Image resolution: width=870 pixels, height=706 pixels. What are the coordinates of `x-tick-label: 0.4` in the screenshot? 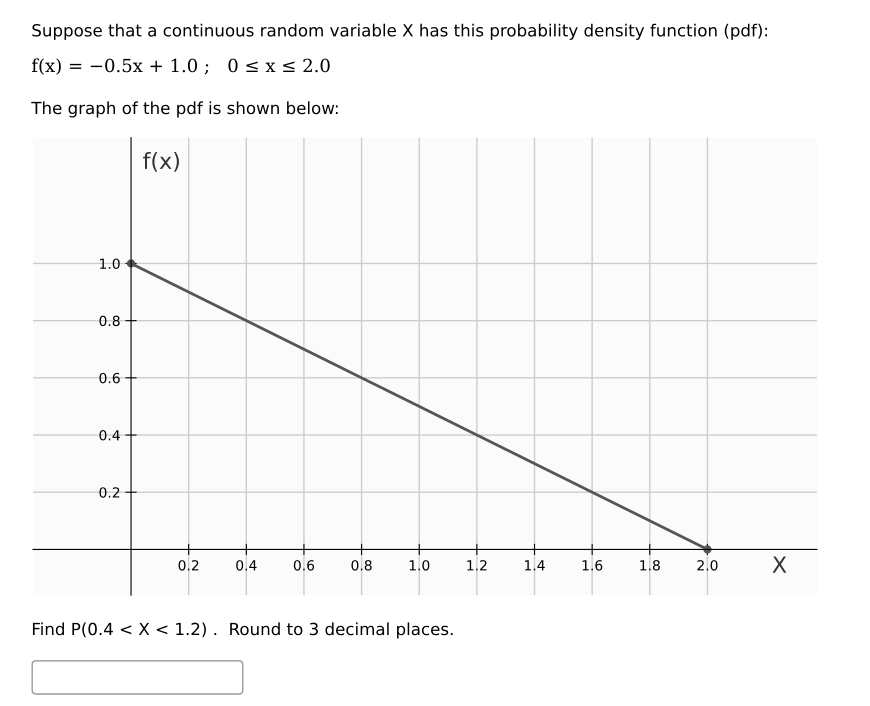 It's located at (246, 565).